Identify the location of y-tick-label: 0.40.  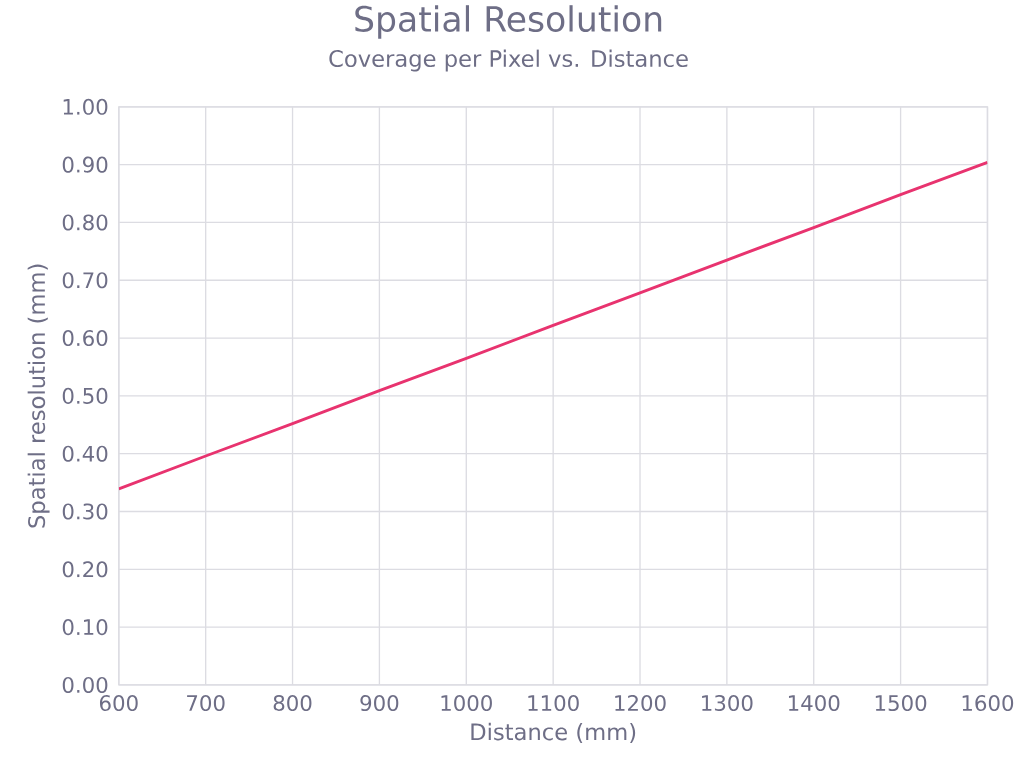
(85, 453).